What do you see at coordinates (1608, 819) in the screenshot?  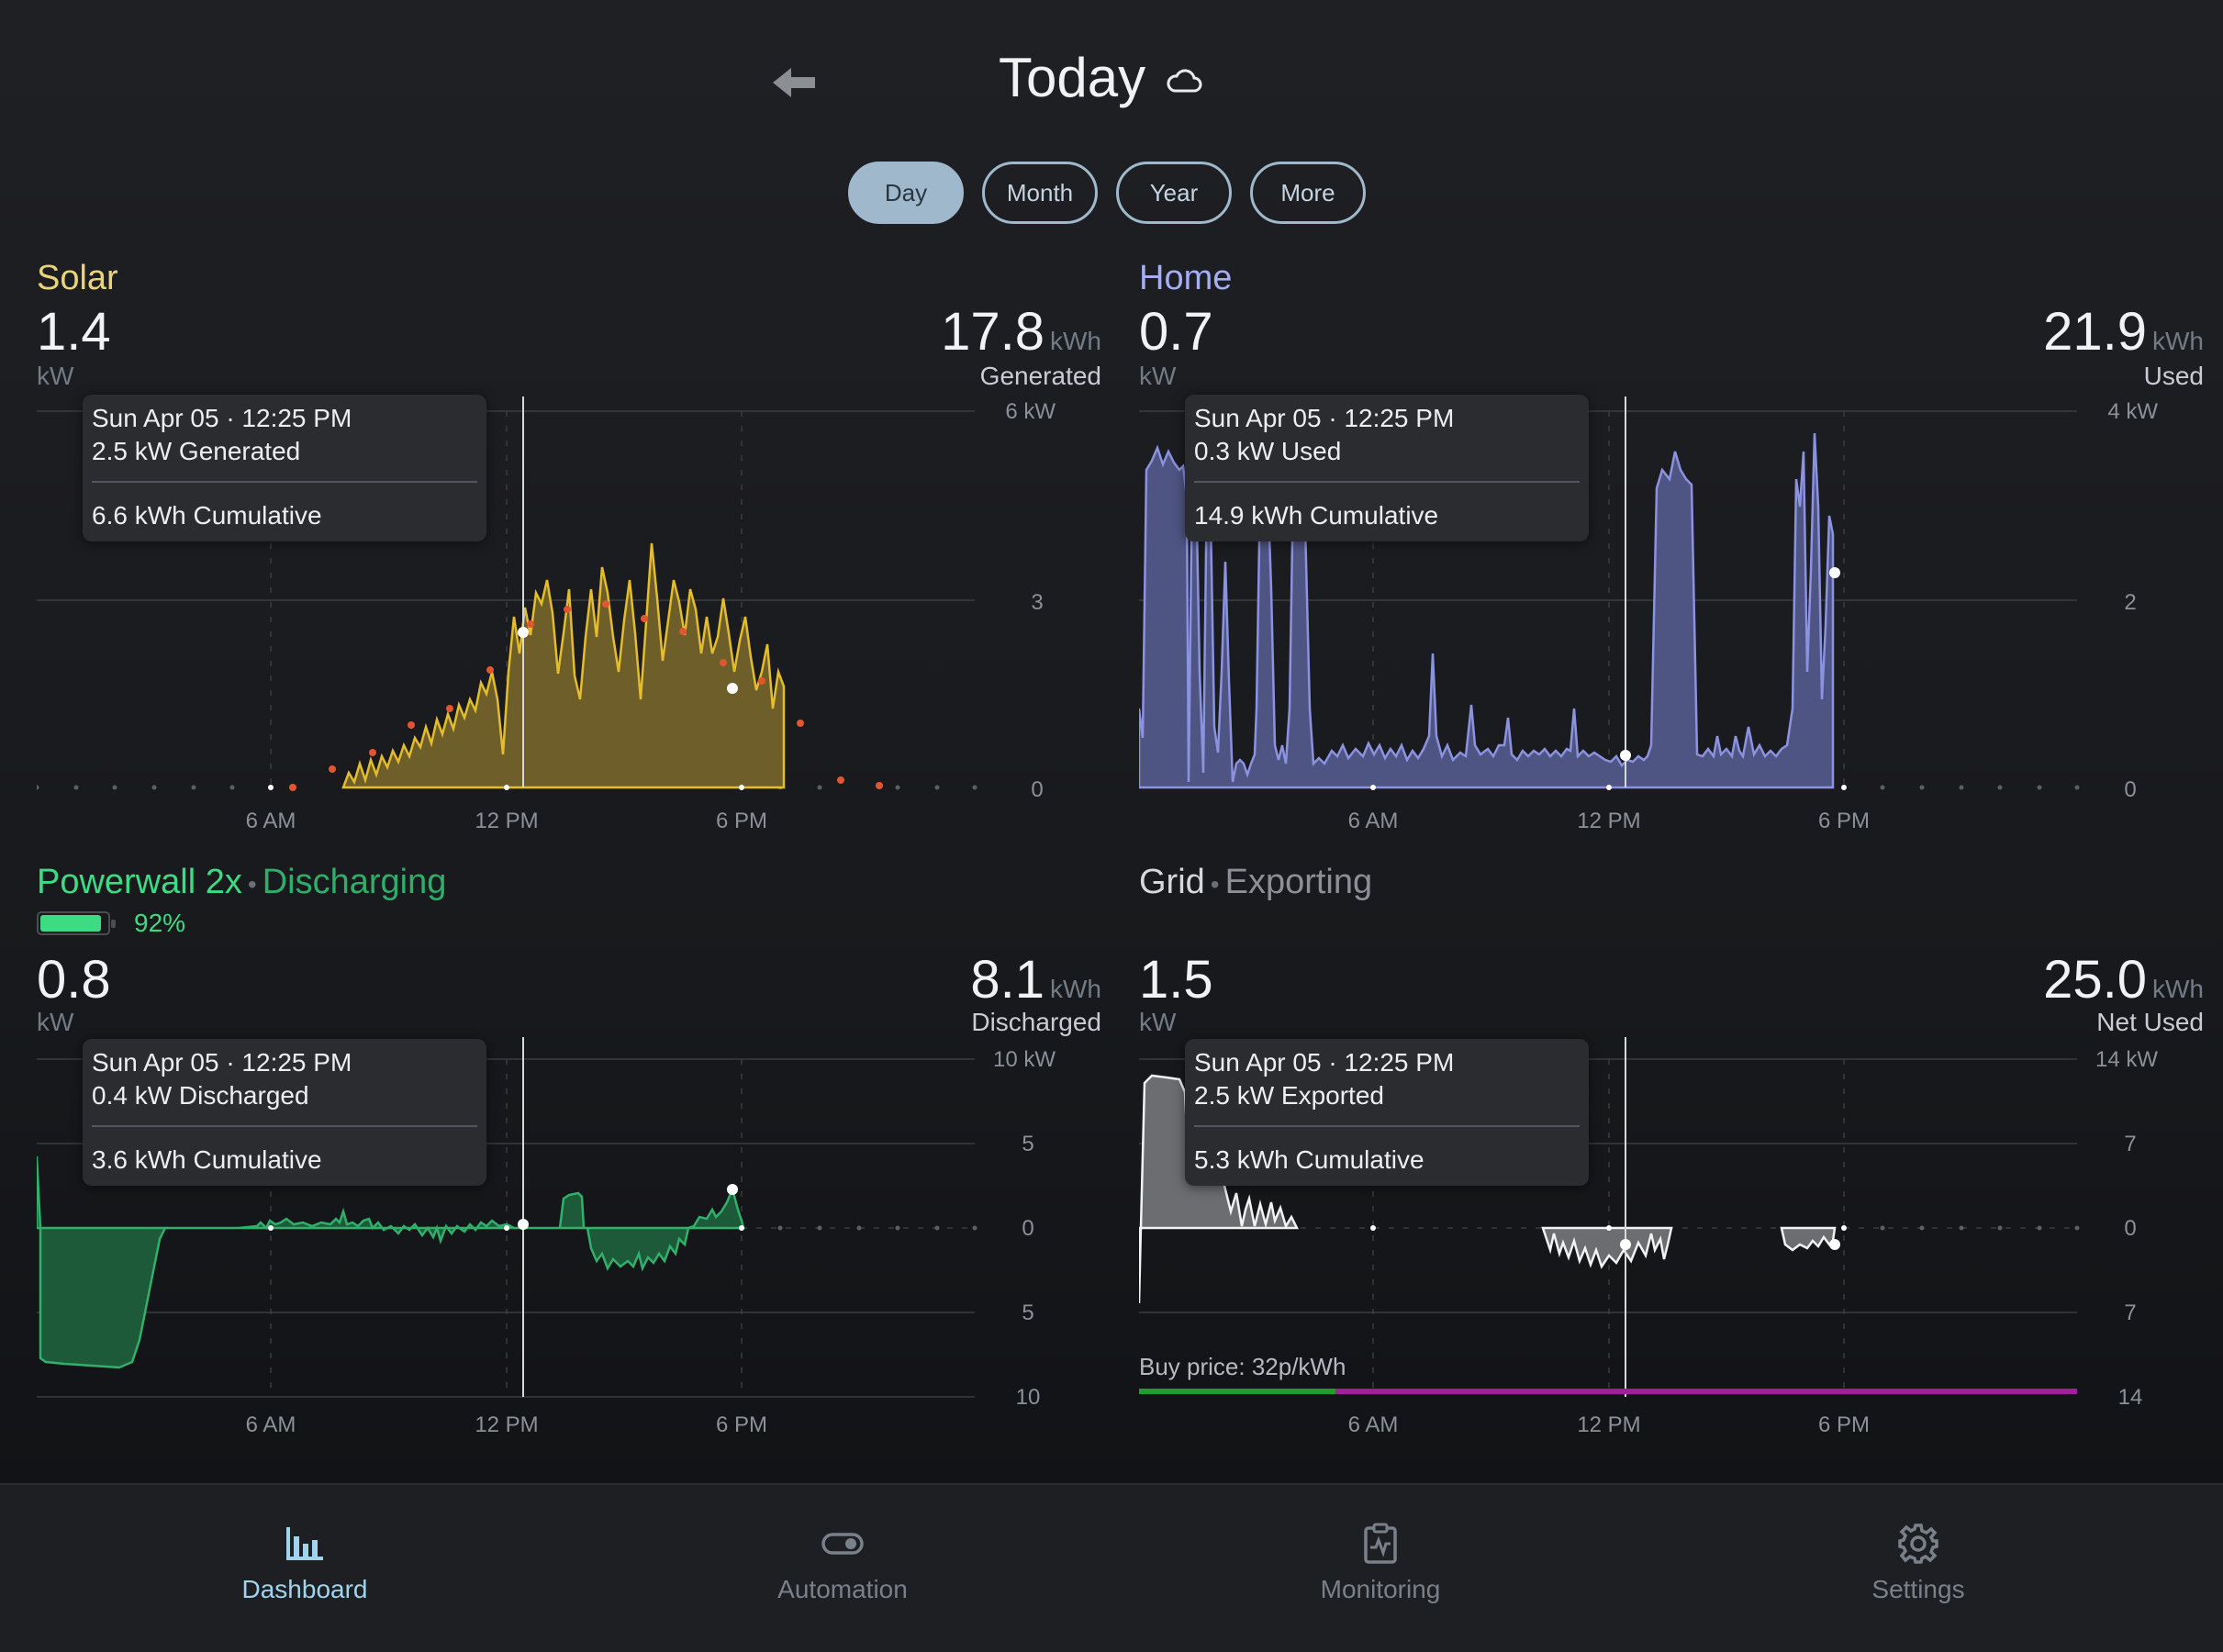 I see `home-x-tick-12pm: 12 PM` at bounding box center [1608, 819].